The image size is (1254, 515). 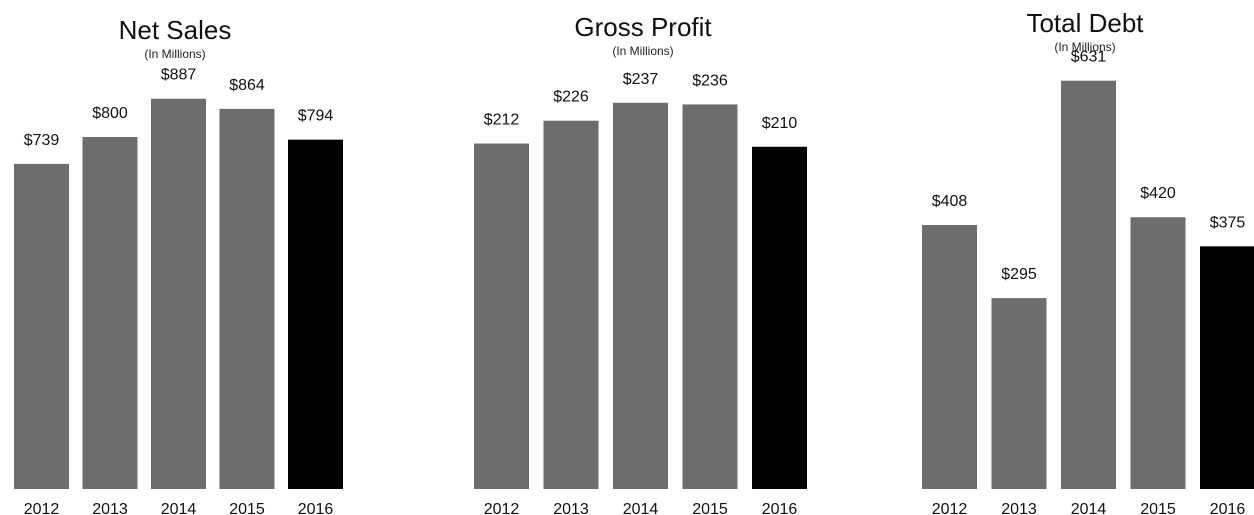 I want to click on value-label: $739, so click(x=42, y=140).